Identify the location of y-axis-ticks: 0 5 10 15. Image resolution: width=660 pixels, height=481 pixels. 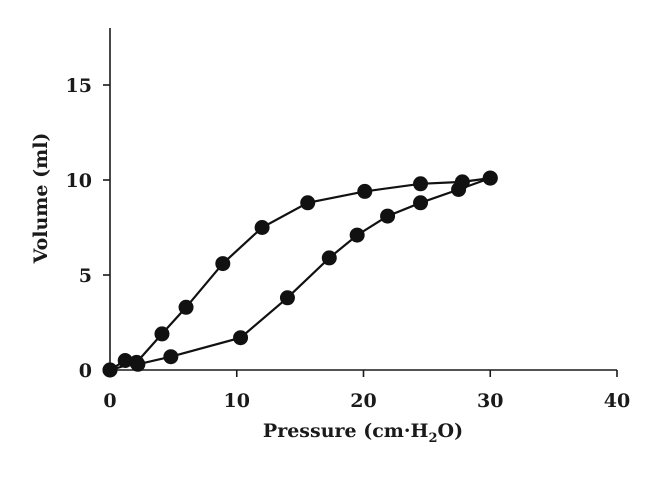
(88, 228).